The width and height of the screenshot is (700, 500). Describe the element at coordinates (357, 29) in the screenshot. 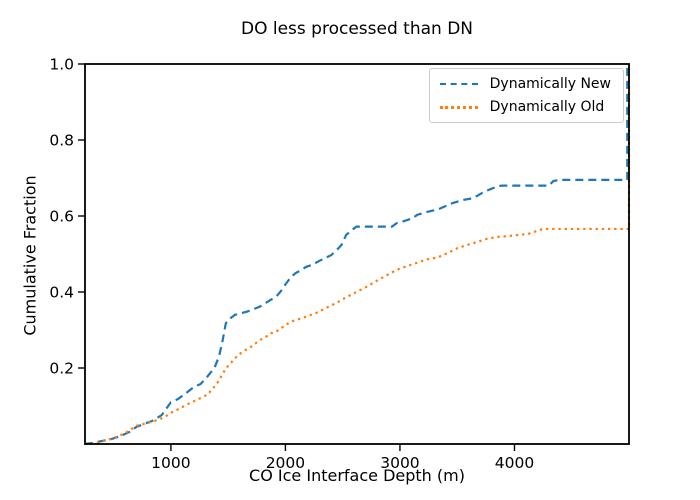

I see `chart-title: DO less processed than DN` at that location.